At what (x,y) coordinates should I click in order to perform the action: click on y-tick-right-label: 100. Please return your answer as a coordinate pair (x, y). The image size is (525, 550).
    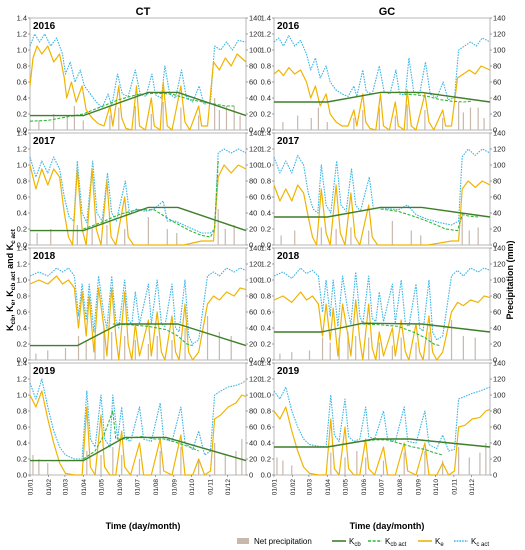
    Looking at the image, I should click on (255, 50).